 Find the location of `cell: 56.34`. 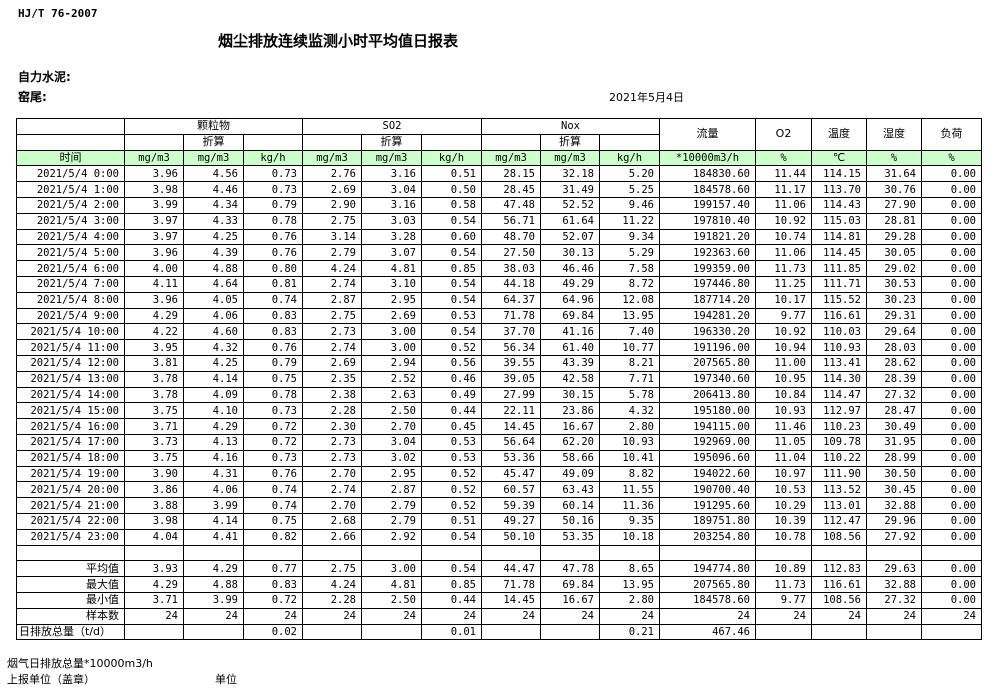

cell: 56.34 is located at coordinates (511, 347).